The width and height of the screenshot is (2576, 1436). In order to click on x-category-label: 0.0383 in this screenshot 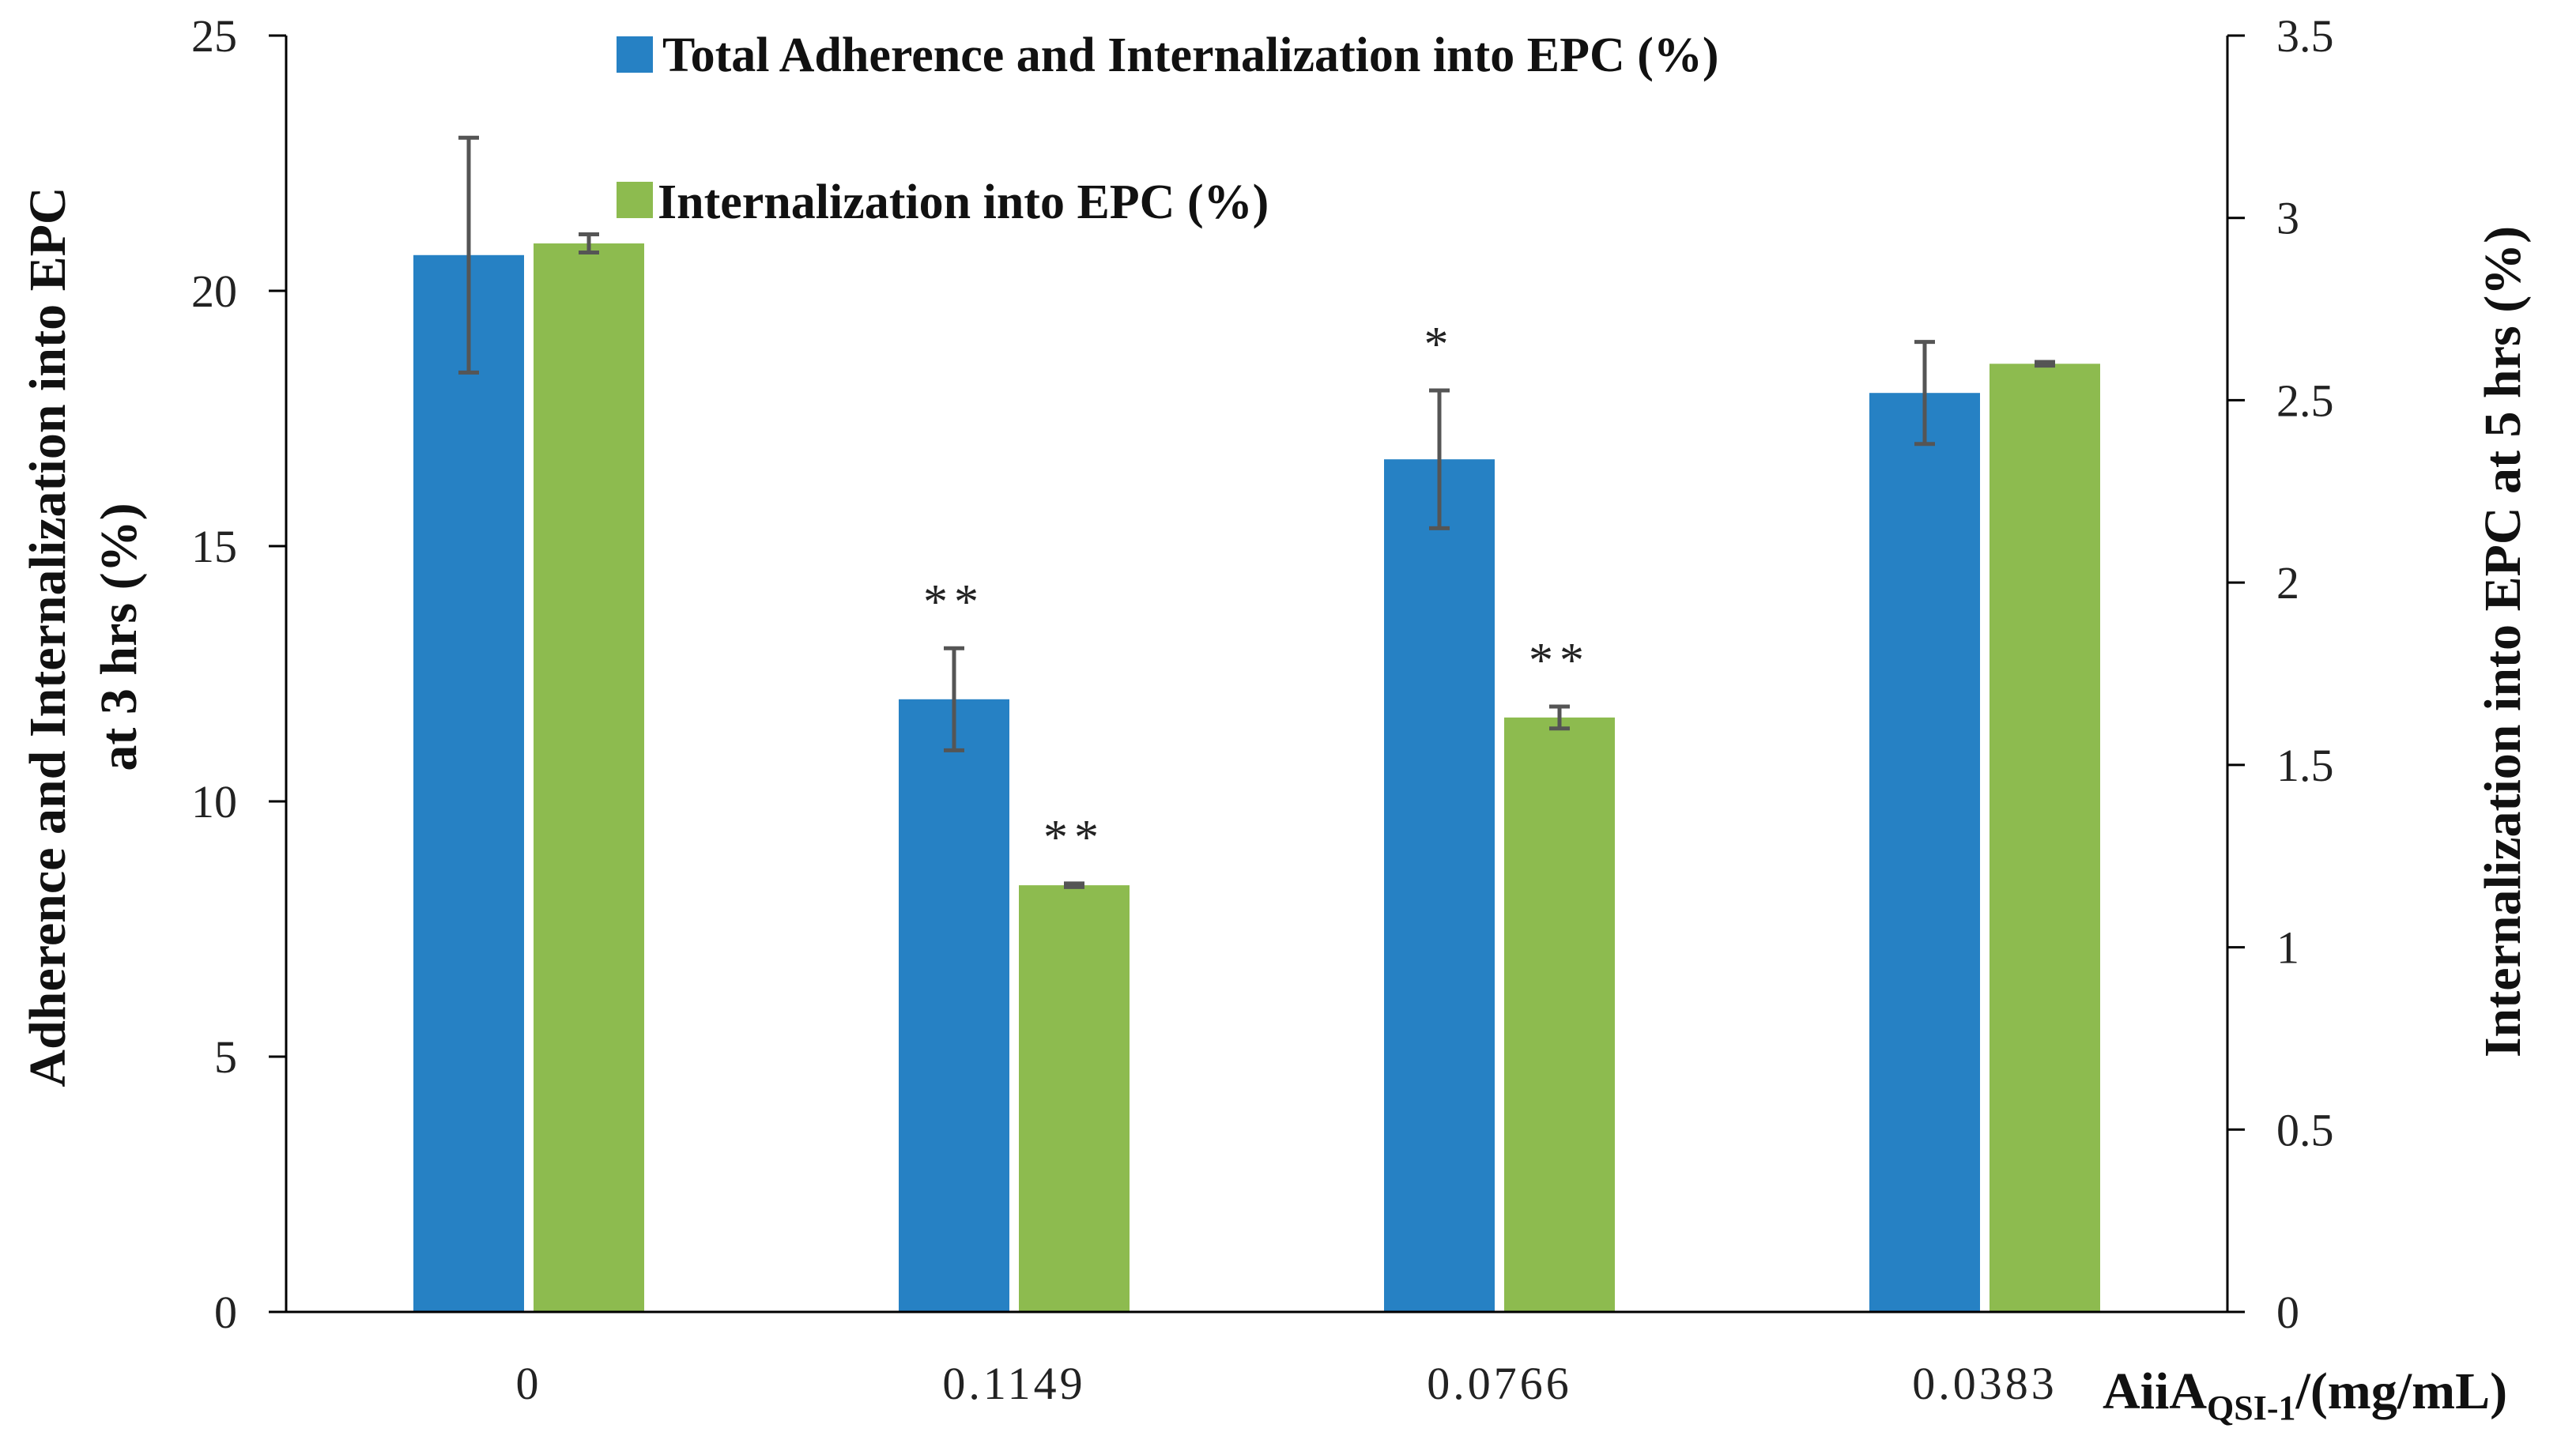, I will do `click(1984, 1383)`.